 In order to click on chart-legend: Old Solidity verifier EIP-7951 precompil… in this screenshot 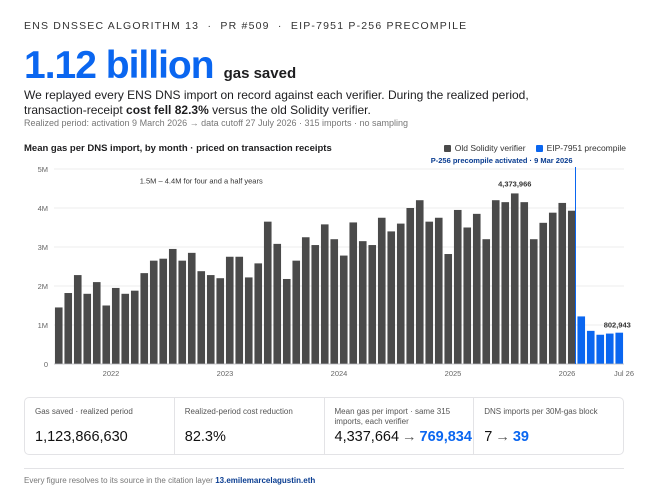, I will do `click(530, 148)`.